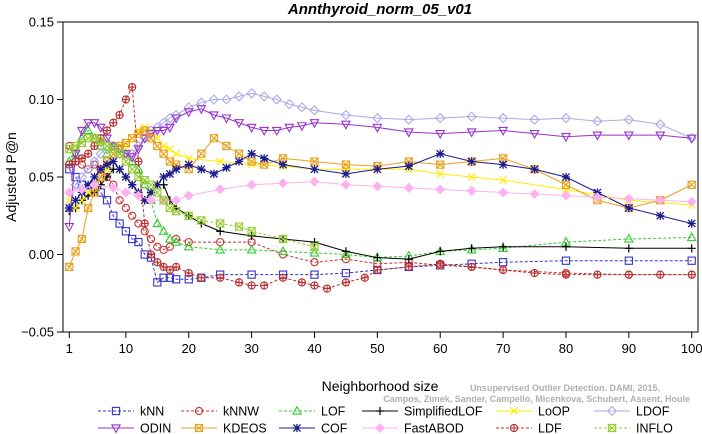 The height and width of the screenshot is (434, 702). What do you see at coordinates (69, 348) in the screenshot?
I see `x-tick-label: 1` at bounding box center [69, 348].